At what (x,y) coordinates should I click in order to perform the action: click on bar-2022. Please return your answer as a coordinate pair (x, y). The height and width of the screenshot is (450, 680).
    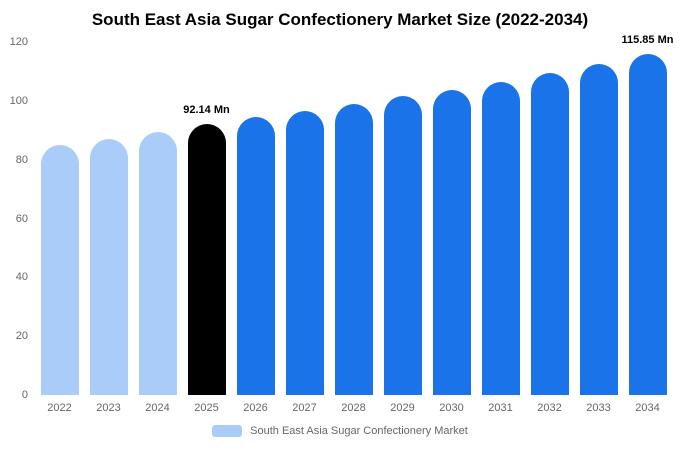
    Looking at the image, I should click on (59, 269).